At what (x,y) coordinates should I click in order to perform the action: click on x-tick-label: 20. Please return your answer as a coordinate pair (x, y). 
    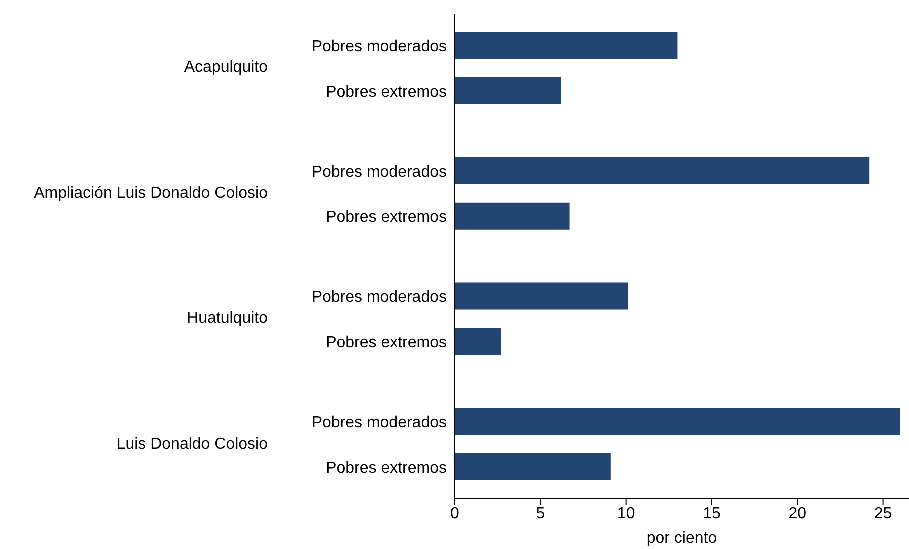
    Looking at the image, I should click on (797, 513).